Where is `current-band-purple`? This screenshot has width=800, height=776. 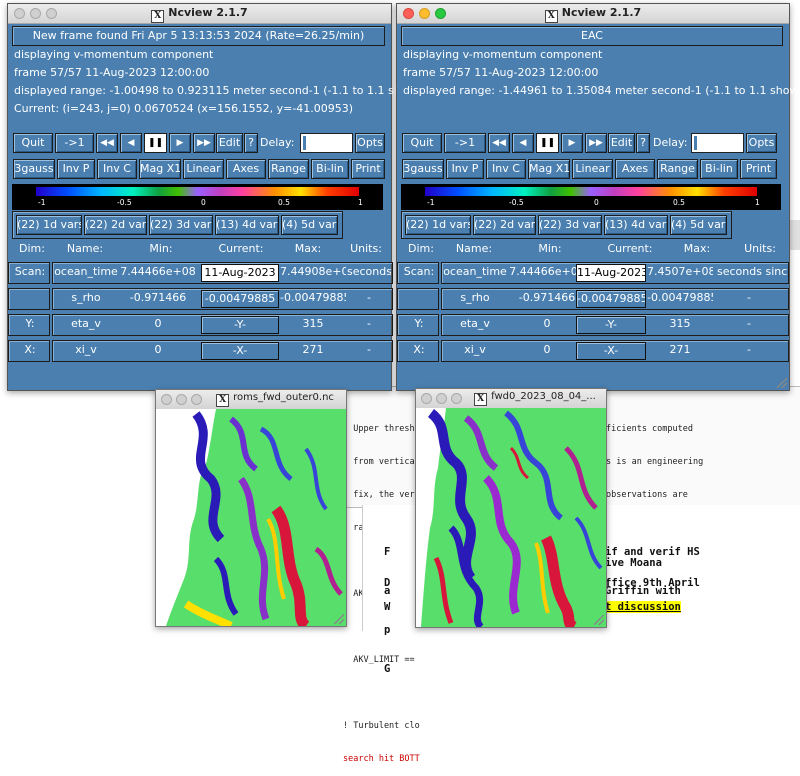
current-band-purple is located at coordinates (501, 545).